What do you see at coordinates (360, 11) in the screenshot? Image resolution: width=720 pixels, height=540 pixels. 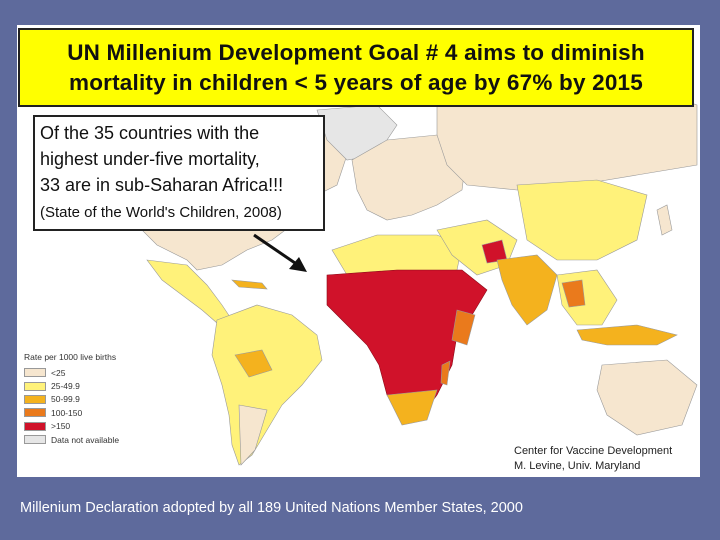 I see `slide-top-band` at bounding box center [360, 11].